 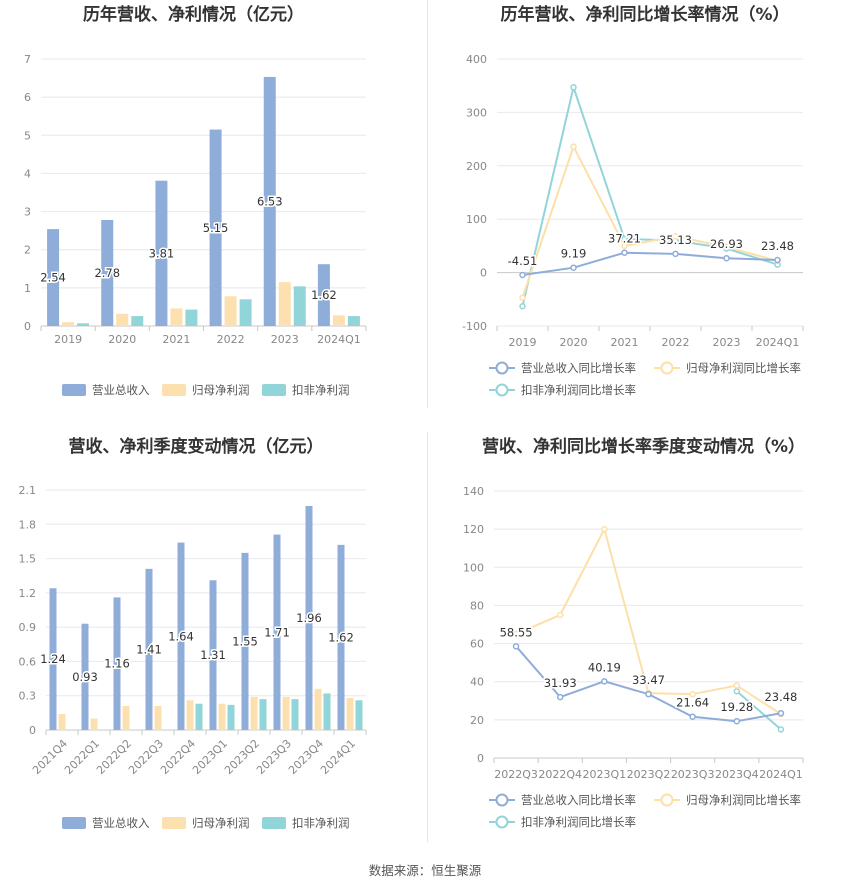 I want to click on data-label: 1.64, so click(x=181, y=636).